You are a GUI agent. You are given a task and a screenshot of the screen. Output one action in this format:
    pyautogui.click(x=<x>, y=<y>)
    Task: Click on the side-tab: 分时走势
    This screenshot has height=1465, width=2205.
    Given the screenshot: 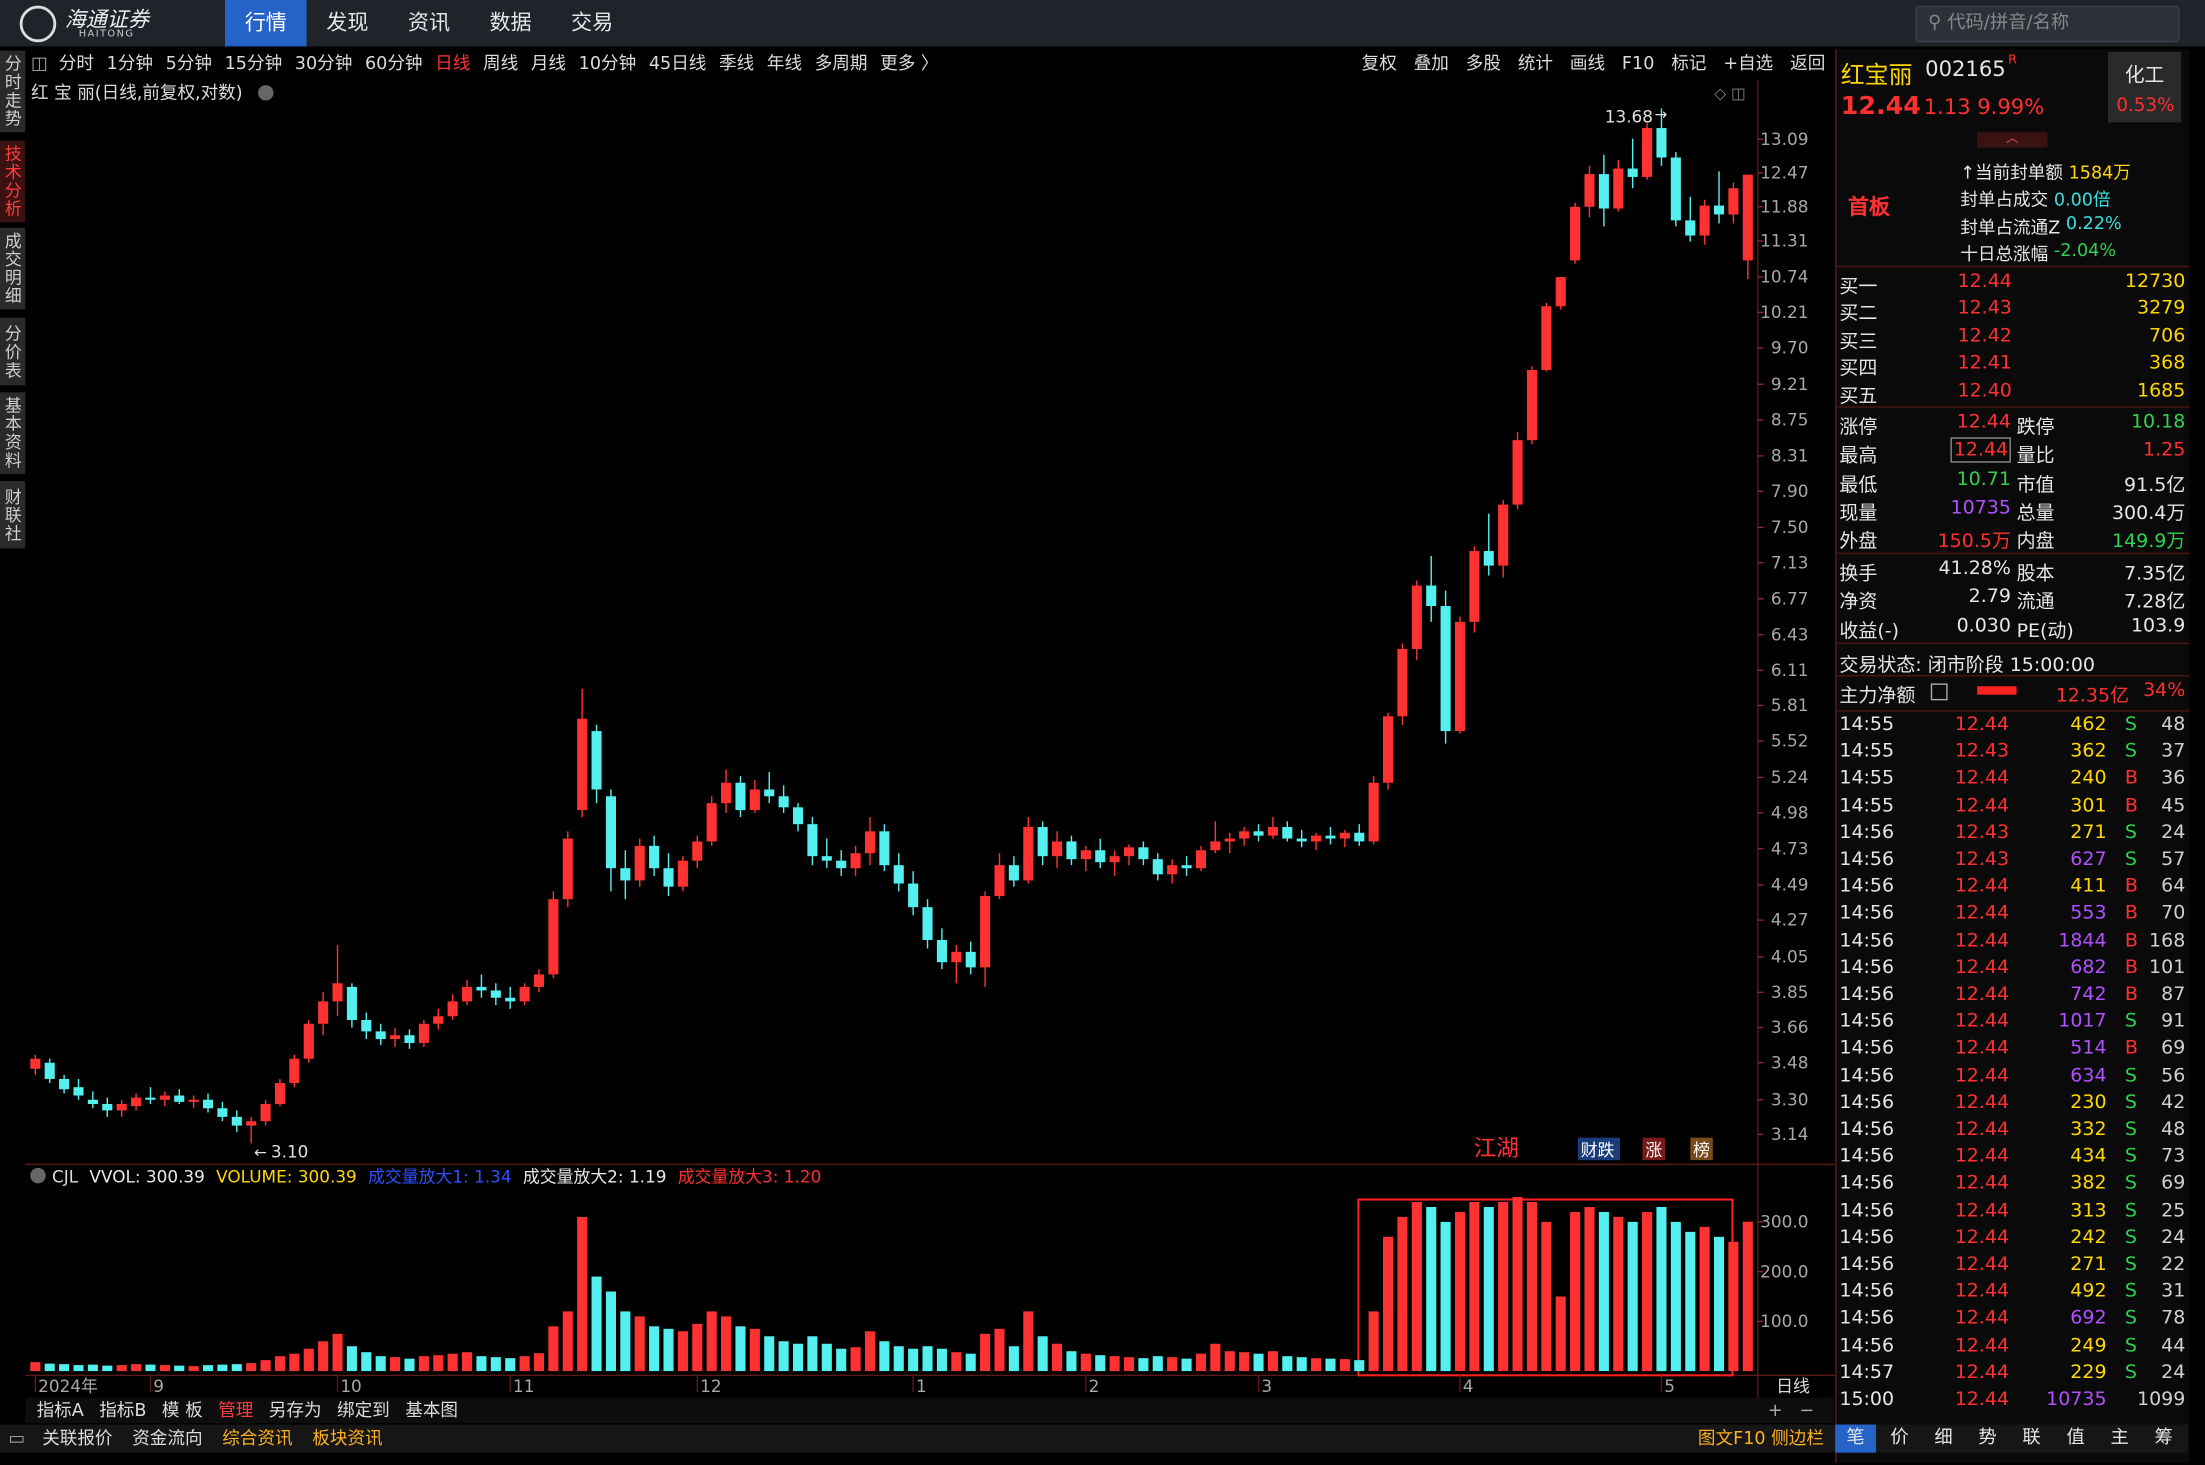 What is the action you would take?
    pyautogui.click(x=13, y=91)
    